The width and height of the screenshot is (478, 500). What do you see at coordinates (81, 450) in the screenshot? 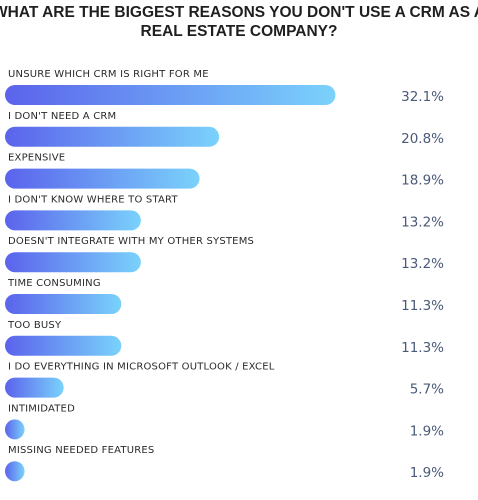
I see `category-label: MISSING NEEDED FEATURES` at bounding box center [81, 450].